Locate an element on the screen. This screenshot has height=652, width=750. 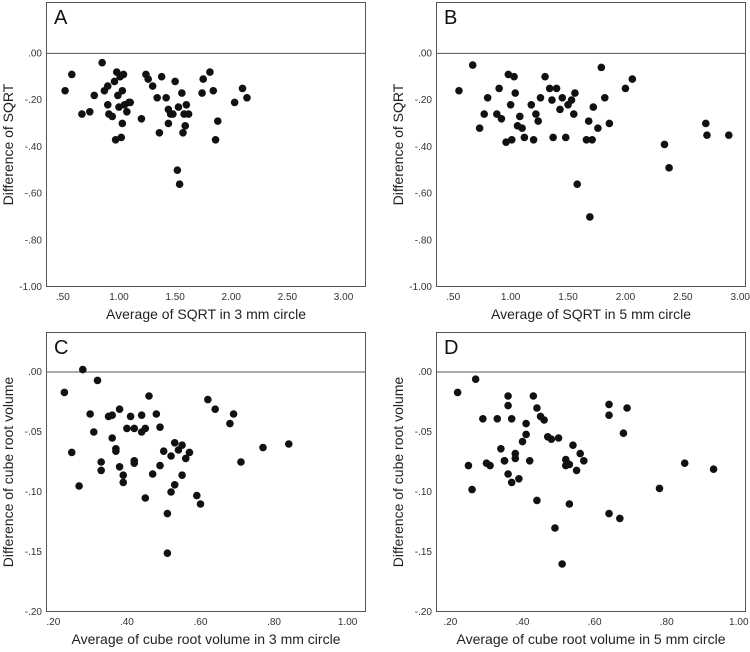
y-tick-label: -1.00 is located at coordinates (30, 287).